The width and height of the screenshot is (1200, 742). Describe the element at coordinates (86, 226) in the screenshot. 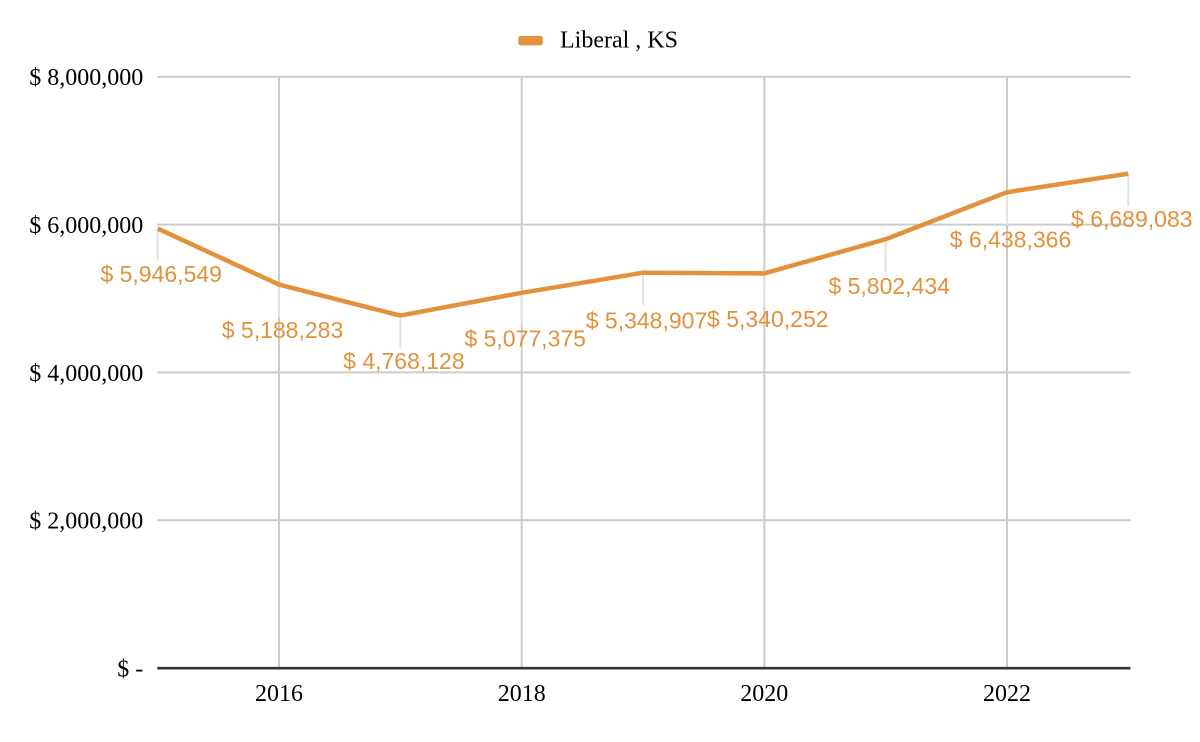

I see `svg-text: $ 6,000,000` at that location.